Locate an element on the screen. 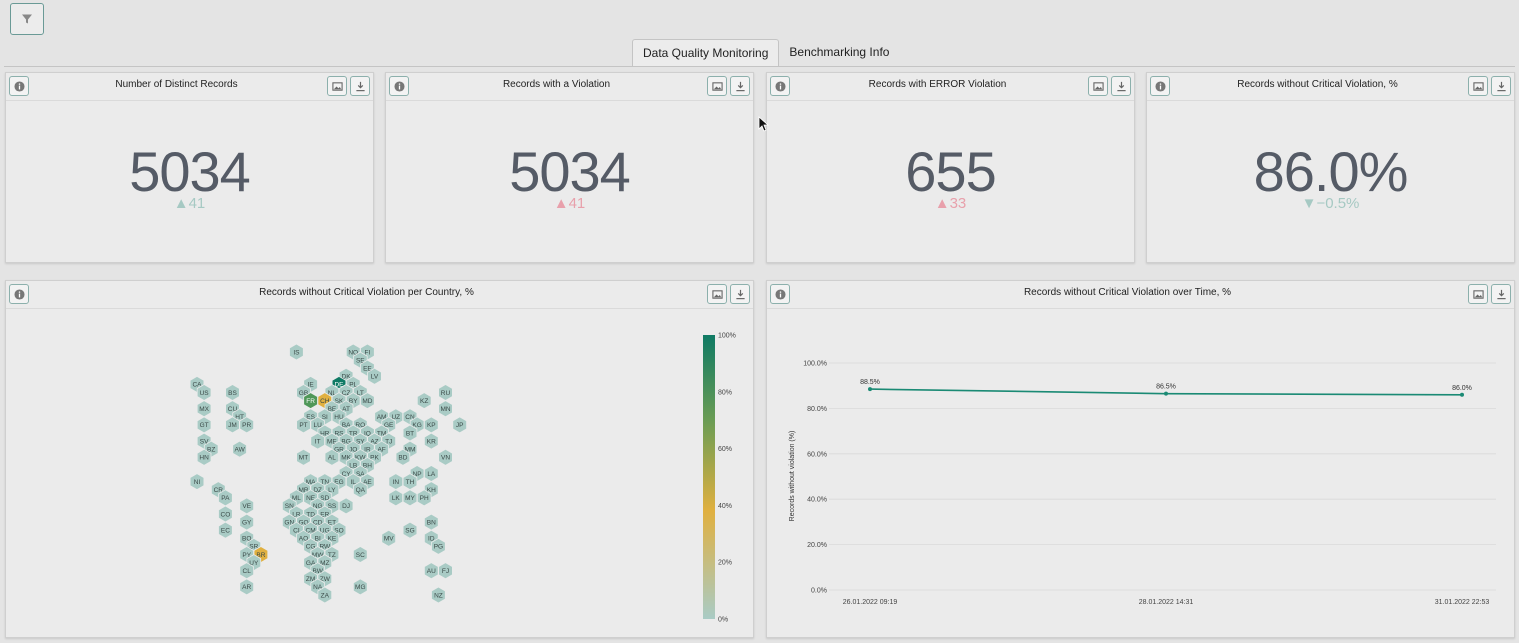 This screenshot has height=643, width=1519. country-hex-vn: VN is located at coordinates (445, 457).